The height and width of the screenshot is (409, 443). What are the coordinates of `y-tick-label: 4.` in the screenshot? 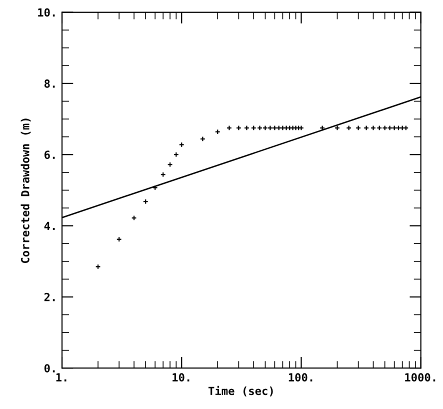 It's located at (49, 226).